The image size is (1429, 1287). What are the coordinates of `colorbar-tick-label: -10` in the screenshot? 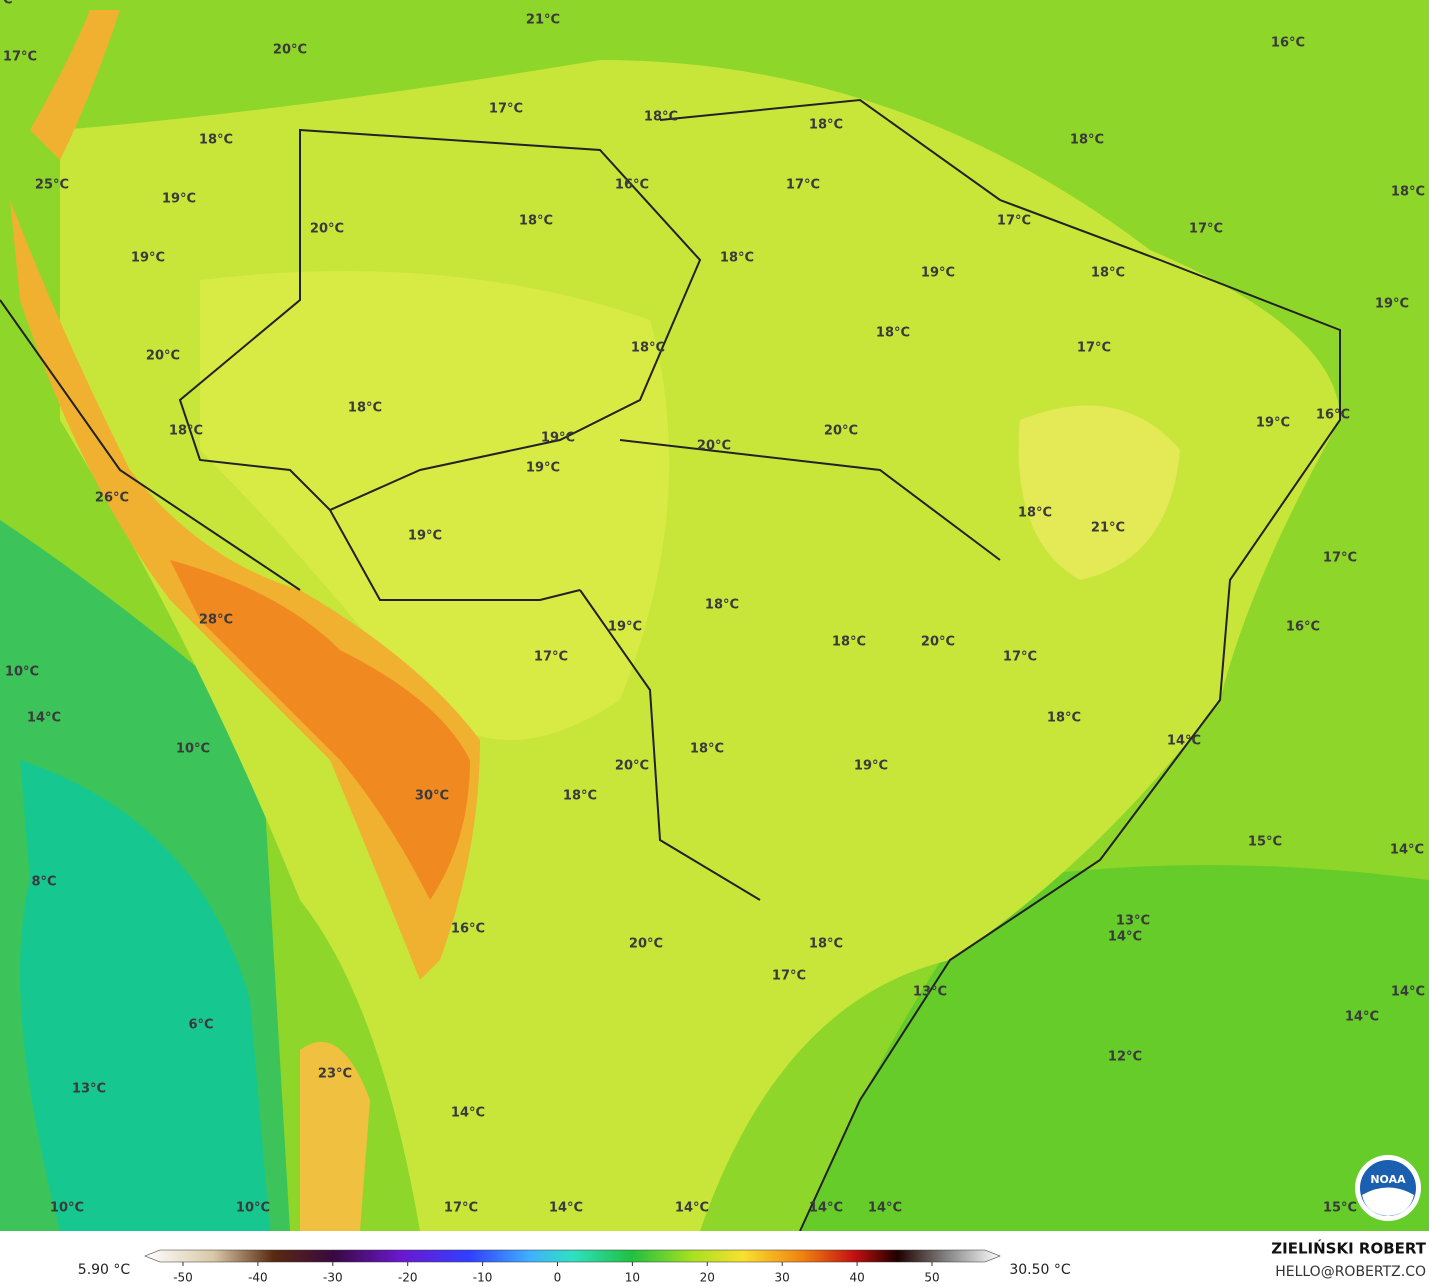 It's located at (483, 1278).